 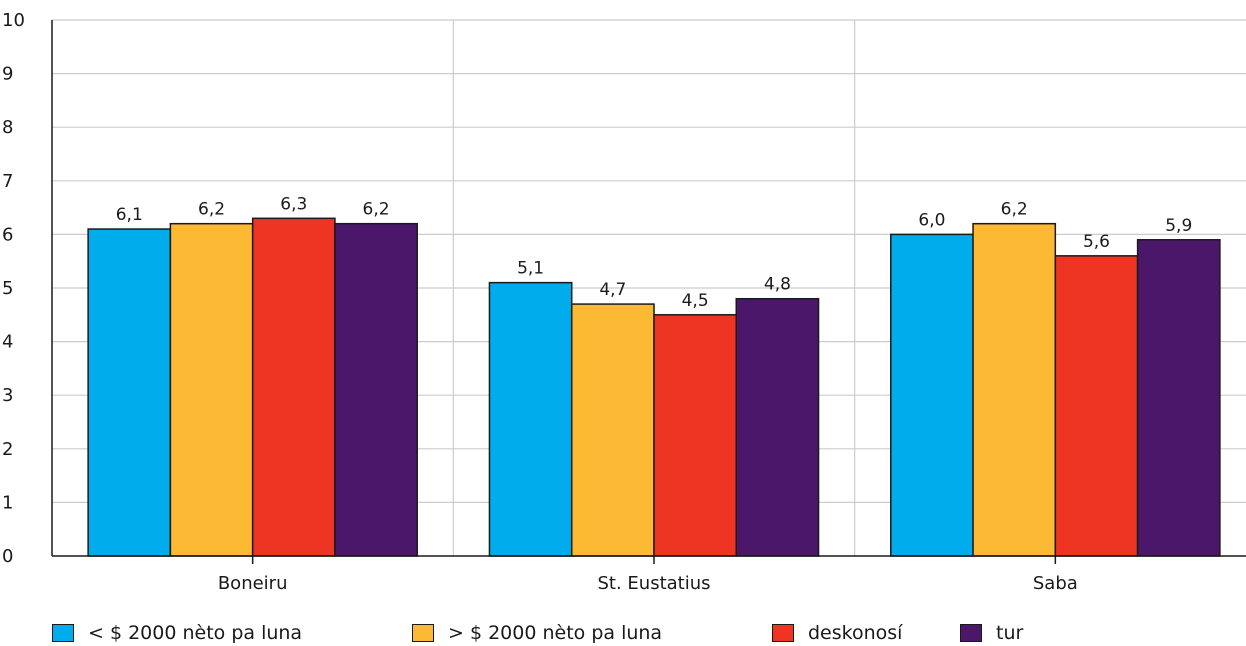 I want to click on y-tick-label-6: 6, so click(x=7, y=234).